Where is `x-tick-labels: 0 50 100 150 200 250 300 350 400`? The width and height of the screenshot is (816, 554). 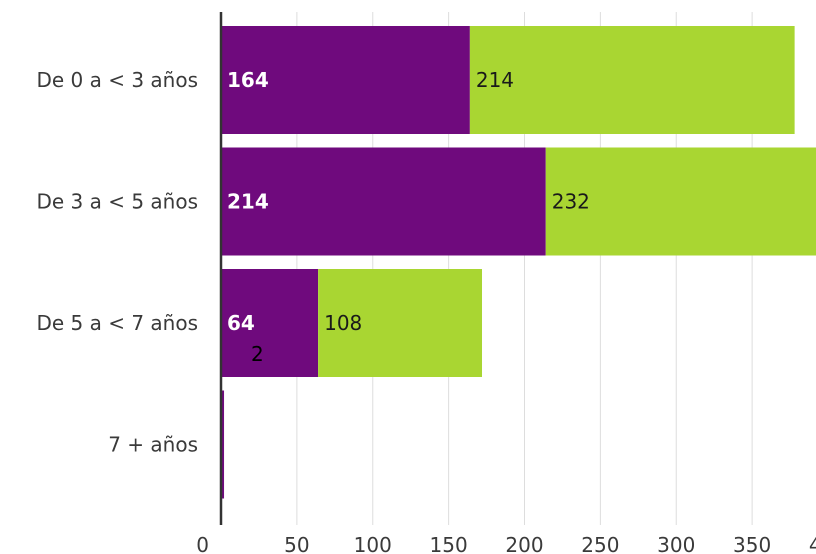 x-tick-labels: 0 50 100 150 200 250 300 350 400 is located at coordinates (506, 543).